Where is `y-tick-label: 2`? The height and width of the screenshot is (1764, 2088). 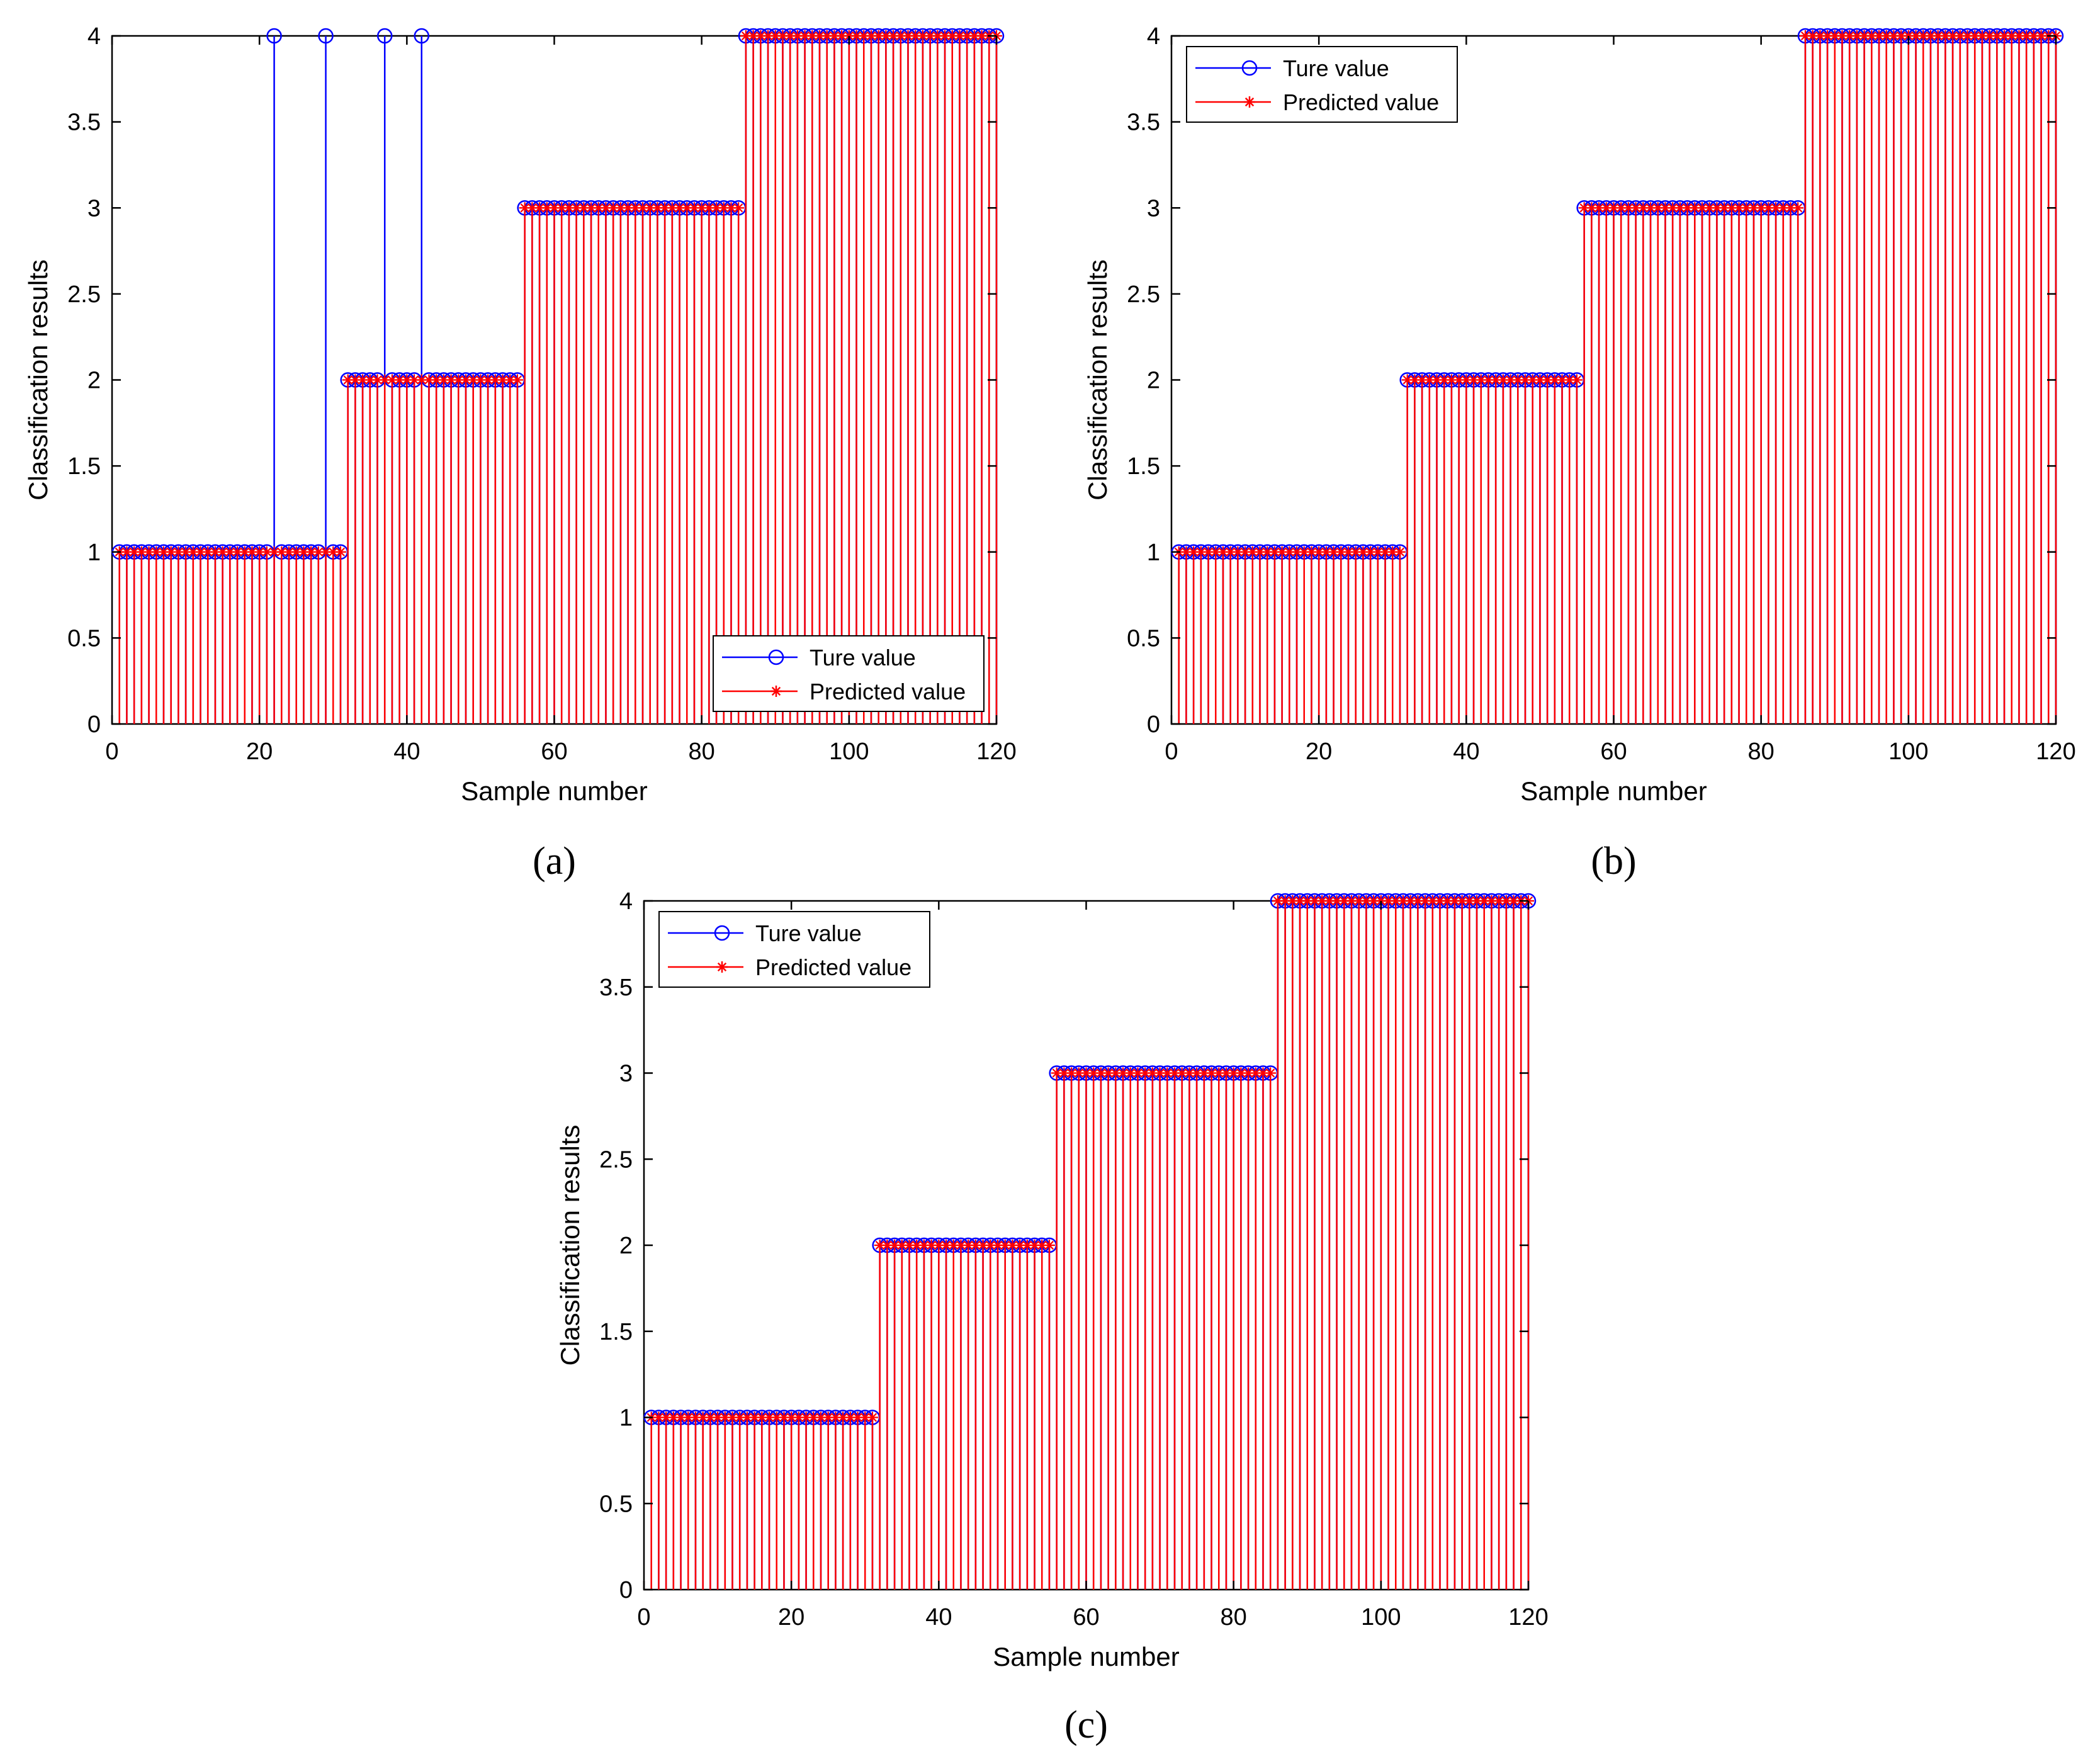
y-tick-label: 2 is located at coordinates (1153, 381).